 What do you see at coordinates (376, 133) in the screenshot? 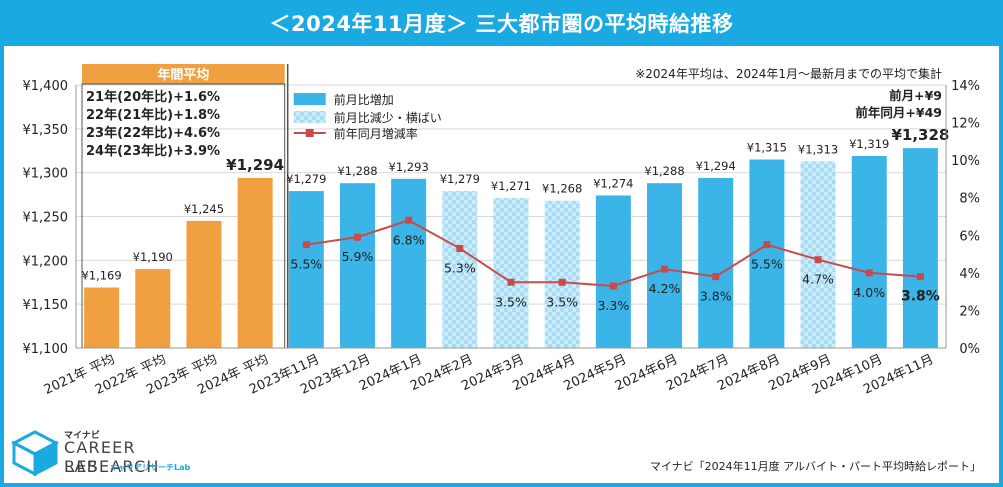
I see `legend-label-line: 前年同月増減率` at bounding box center [376, 133].